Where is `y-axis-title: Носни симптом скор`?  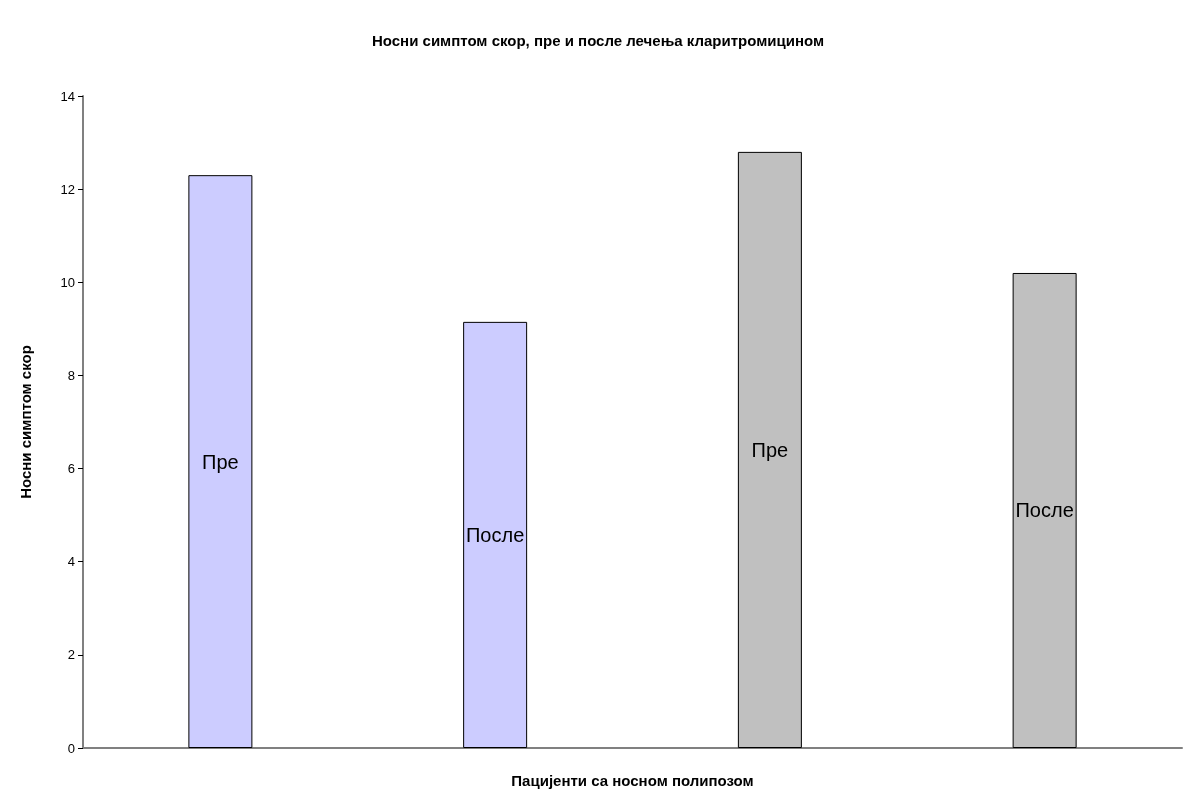 y-axis-title: Носни симптом скор is located at coordinates (25, 422).